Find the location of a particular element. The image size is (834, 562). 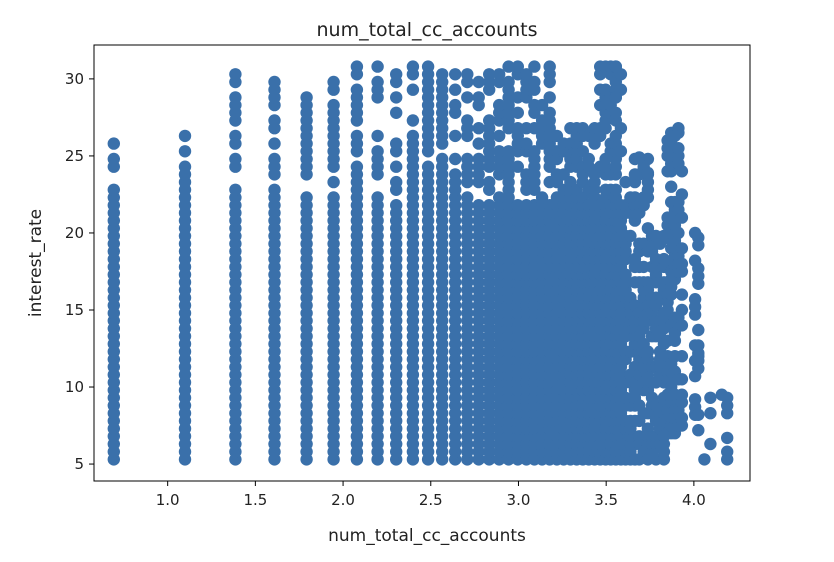

y-axis-ticks: 5 10 15 20 25 30 is located at coordinates (79, 271).